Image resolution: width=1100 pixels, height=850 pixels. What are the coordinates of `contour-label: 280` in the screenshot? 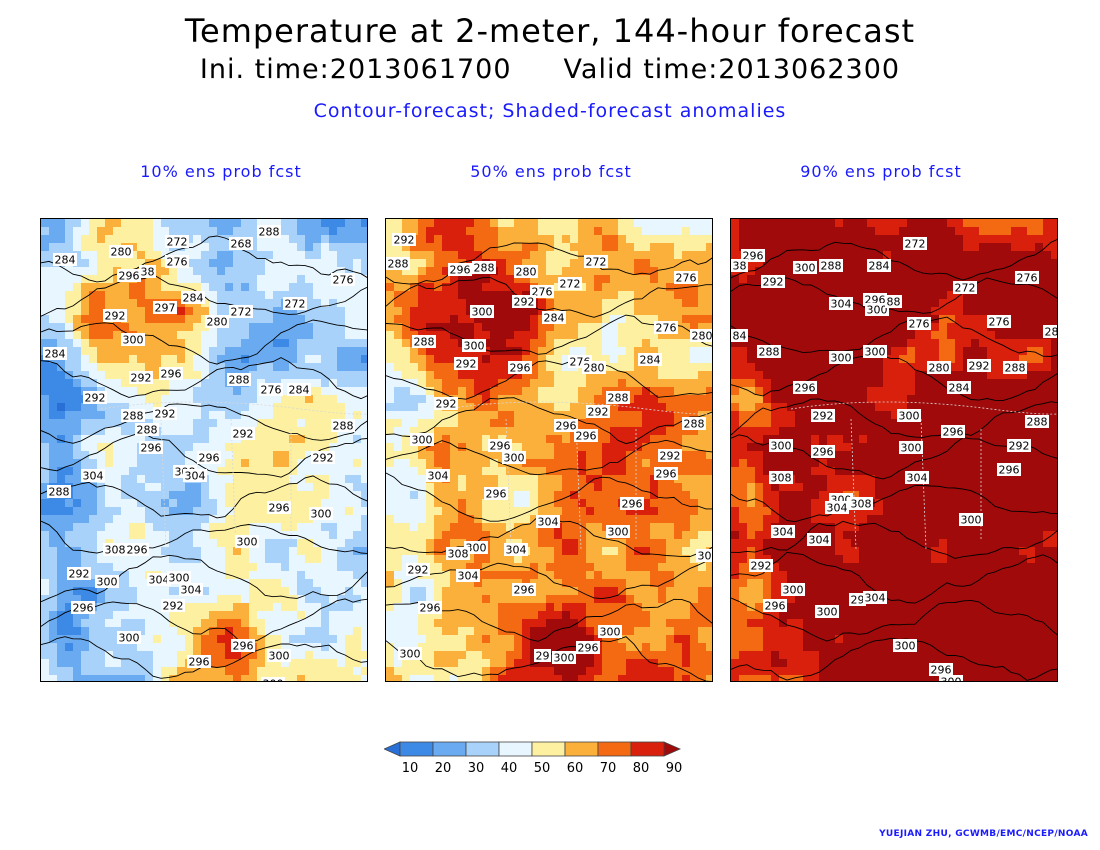 It's located at (217, 322).